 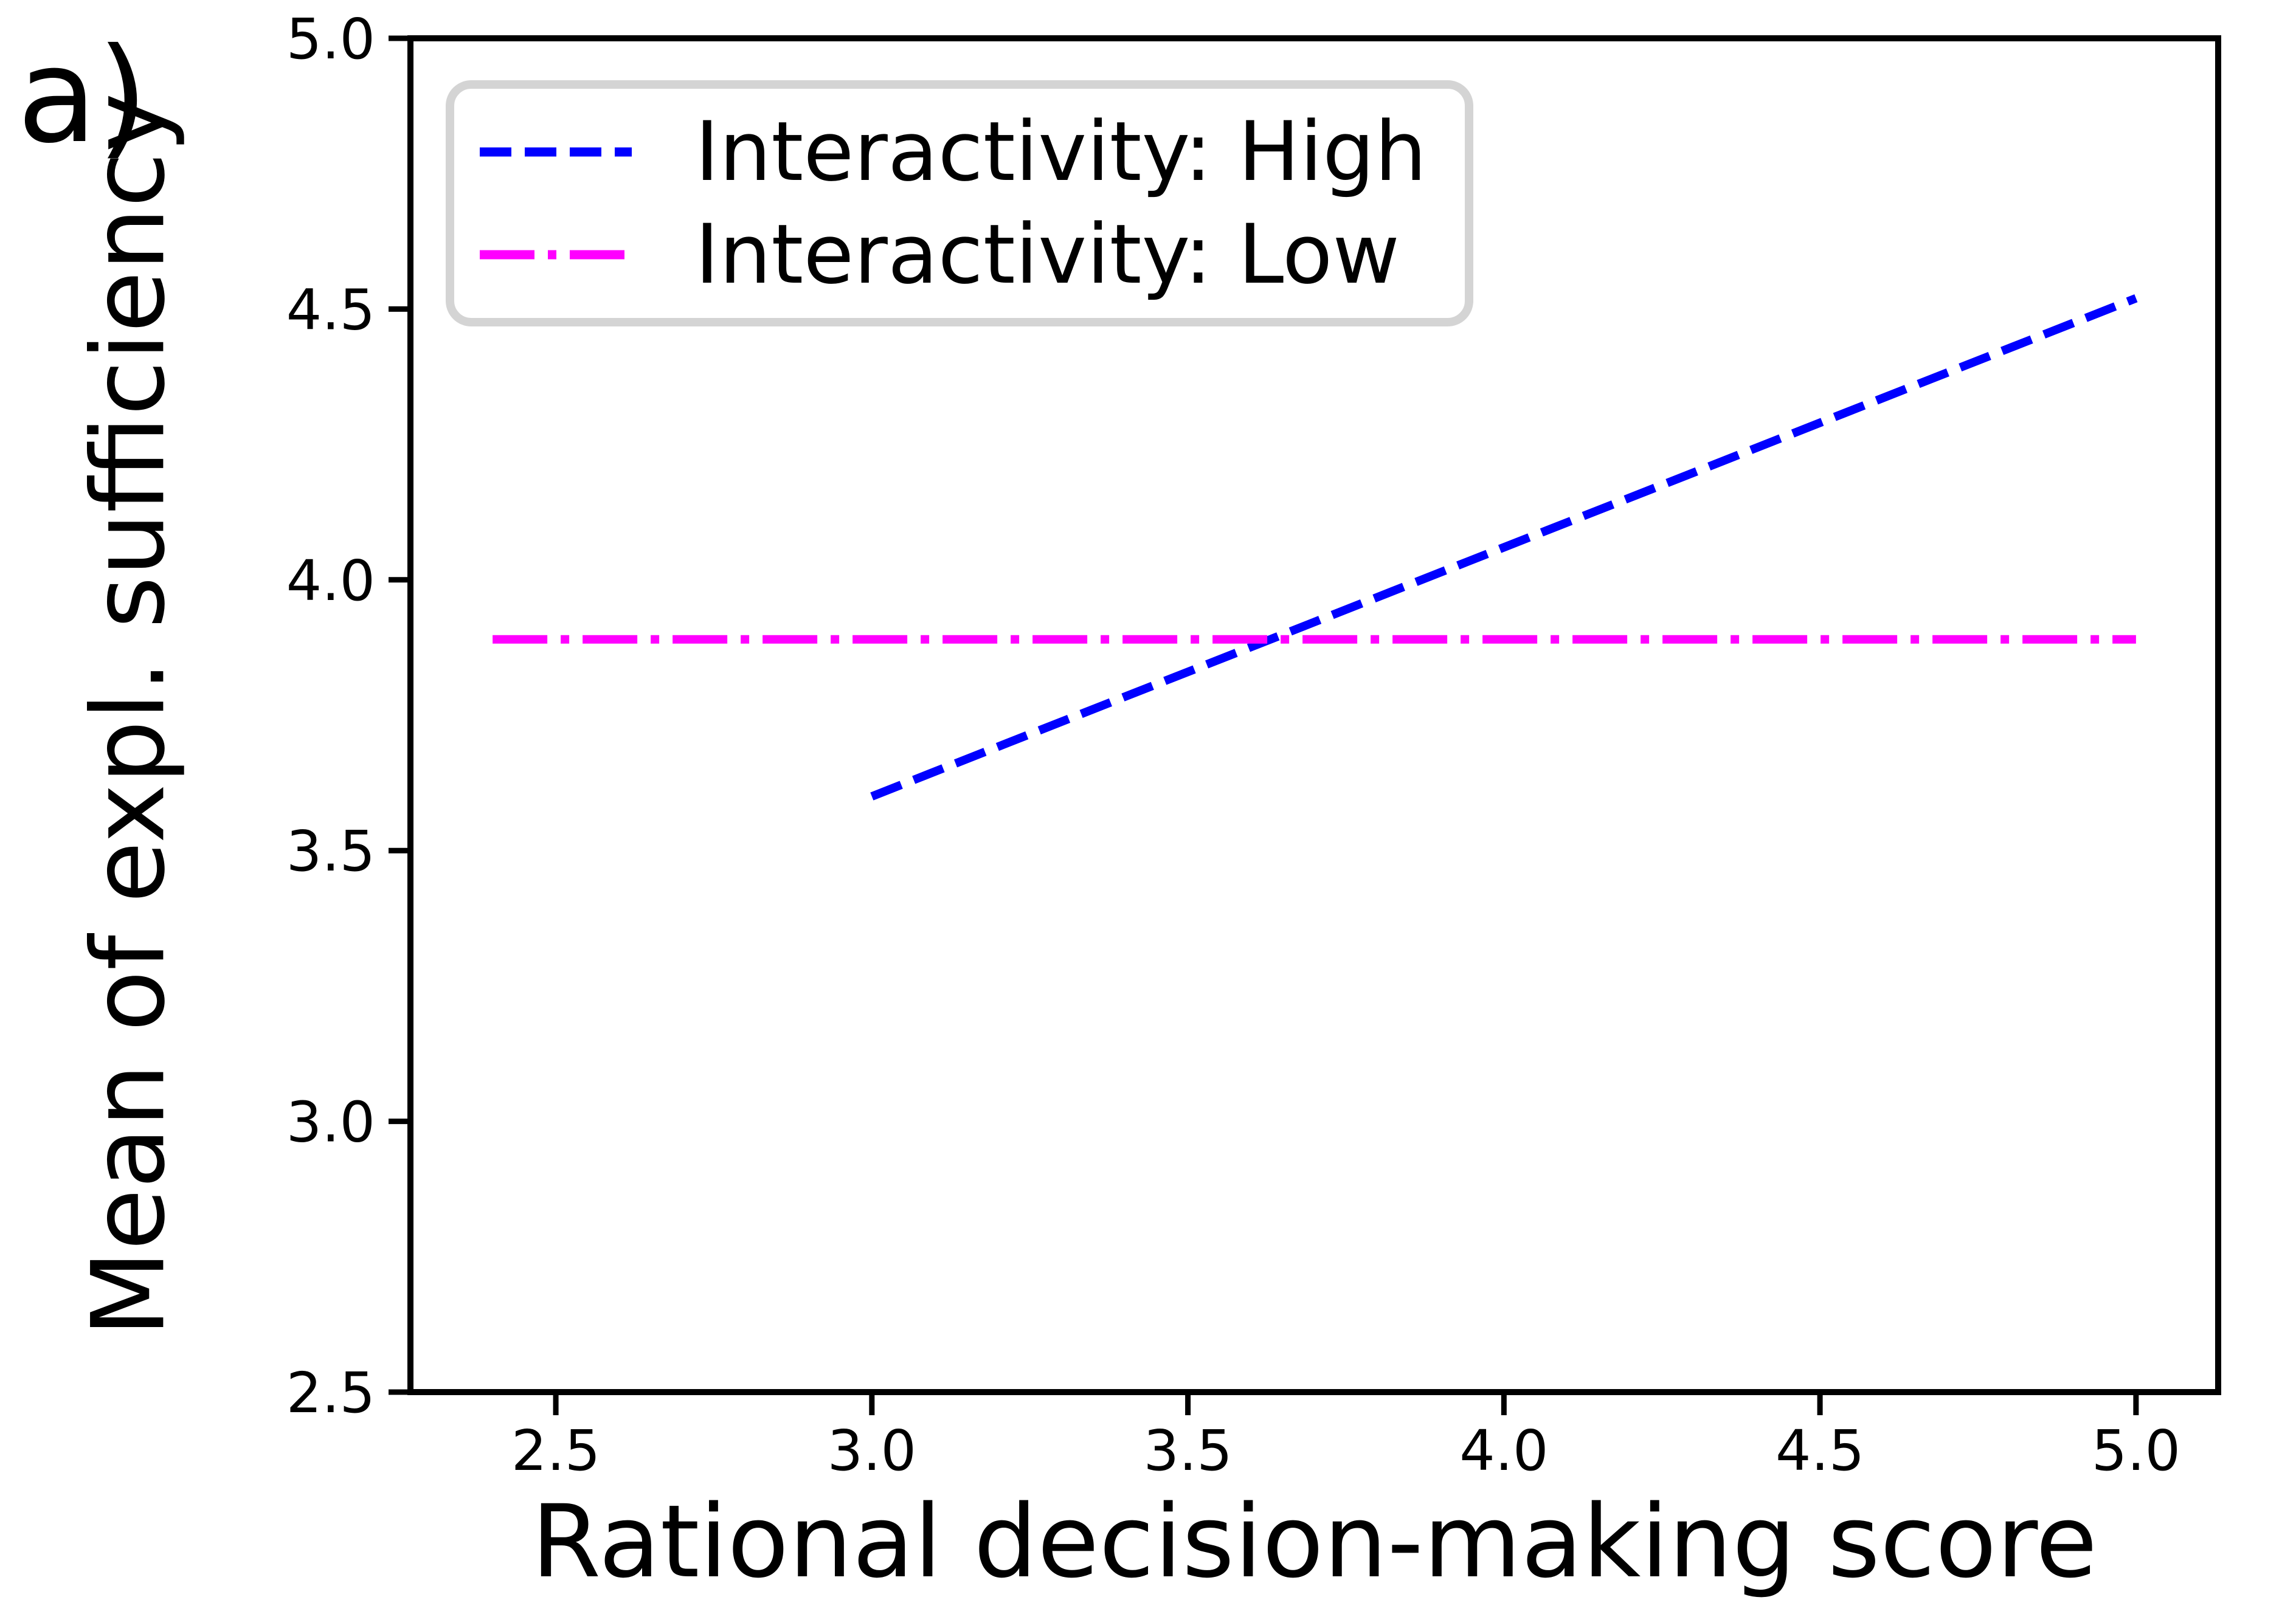 I want to click on panel-label: a), so click(x=82, y=95).